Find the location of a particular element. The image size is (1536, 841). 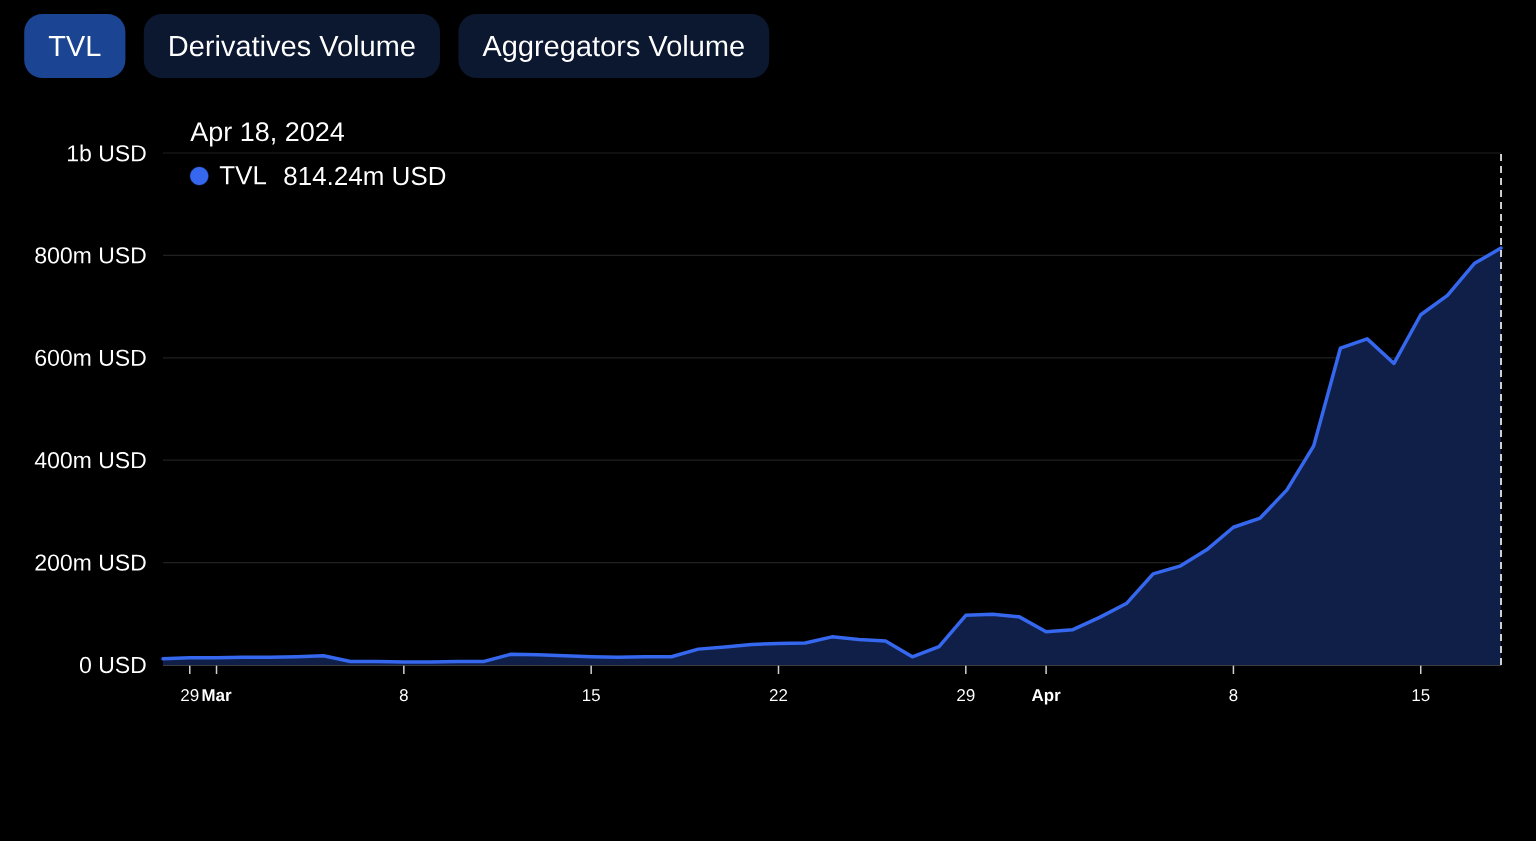

y-tick-label: 200m USD is located at coordinates (90, 562).